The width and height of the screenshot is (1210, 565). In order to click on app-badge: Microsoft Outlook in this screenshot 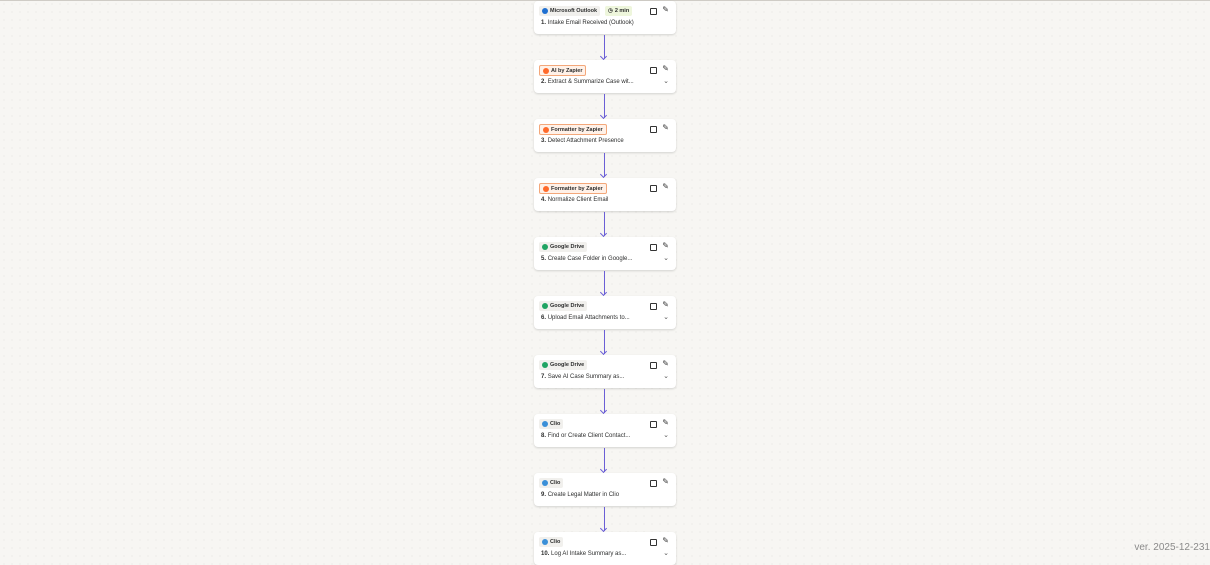, I will do `click(570, 11)`.